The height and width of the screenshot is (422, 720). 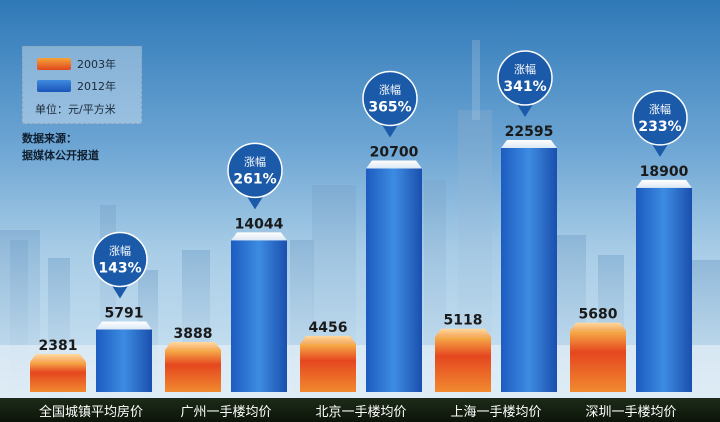 What do you see at coordinates (529, 132) in the screenshot?
I see `value-label-2012-3: 22595` at bounding box center [529, 132].